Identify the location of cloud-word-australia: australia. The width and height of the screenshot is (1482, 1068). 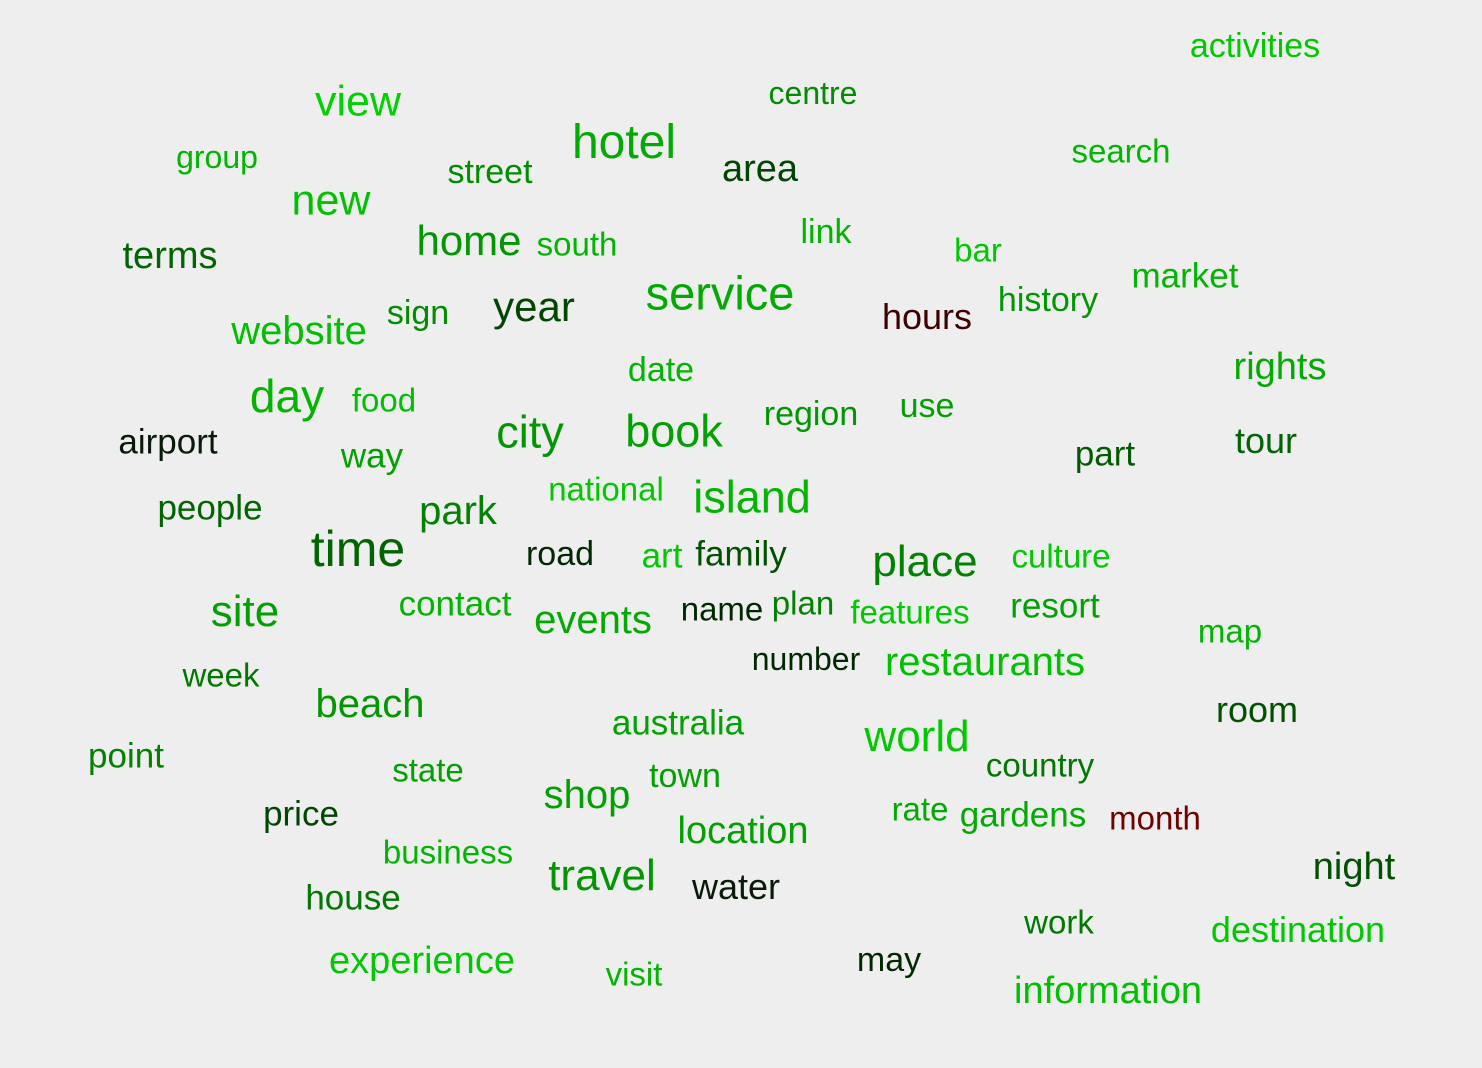
(678, 723).